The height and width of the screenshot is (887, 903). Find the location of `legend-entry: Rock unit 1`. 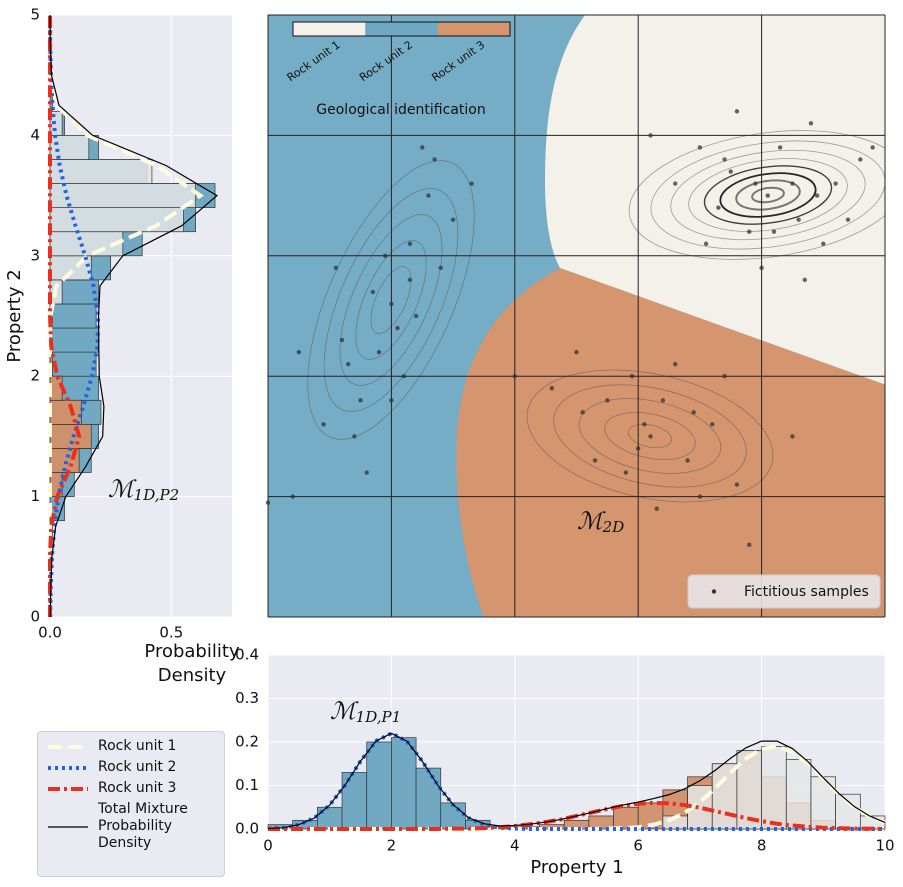

legend-entry: Rock unit 1 is located at coordinates (131, 746).